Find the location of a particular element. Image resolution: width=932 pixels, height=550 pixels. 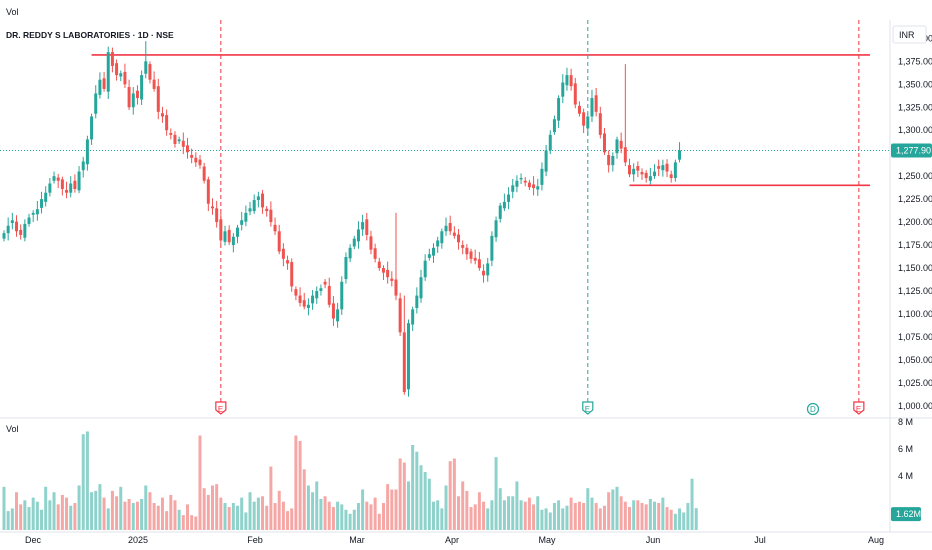

currency-box is located at coordinates (909, 34).